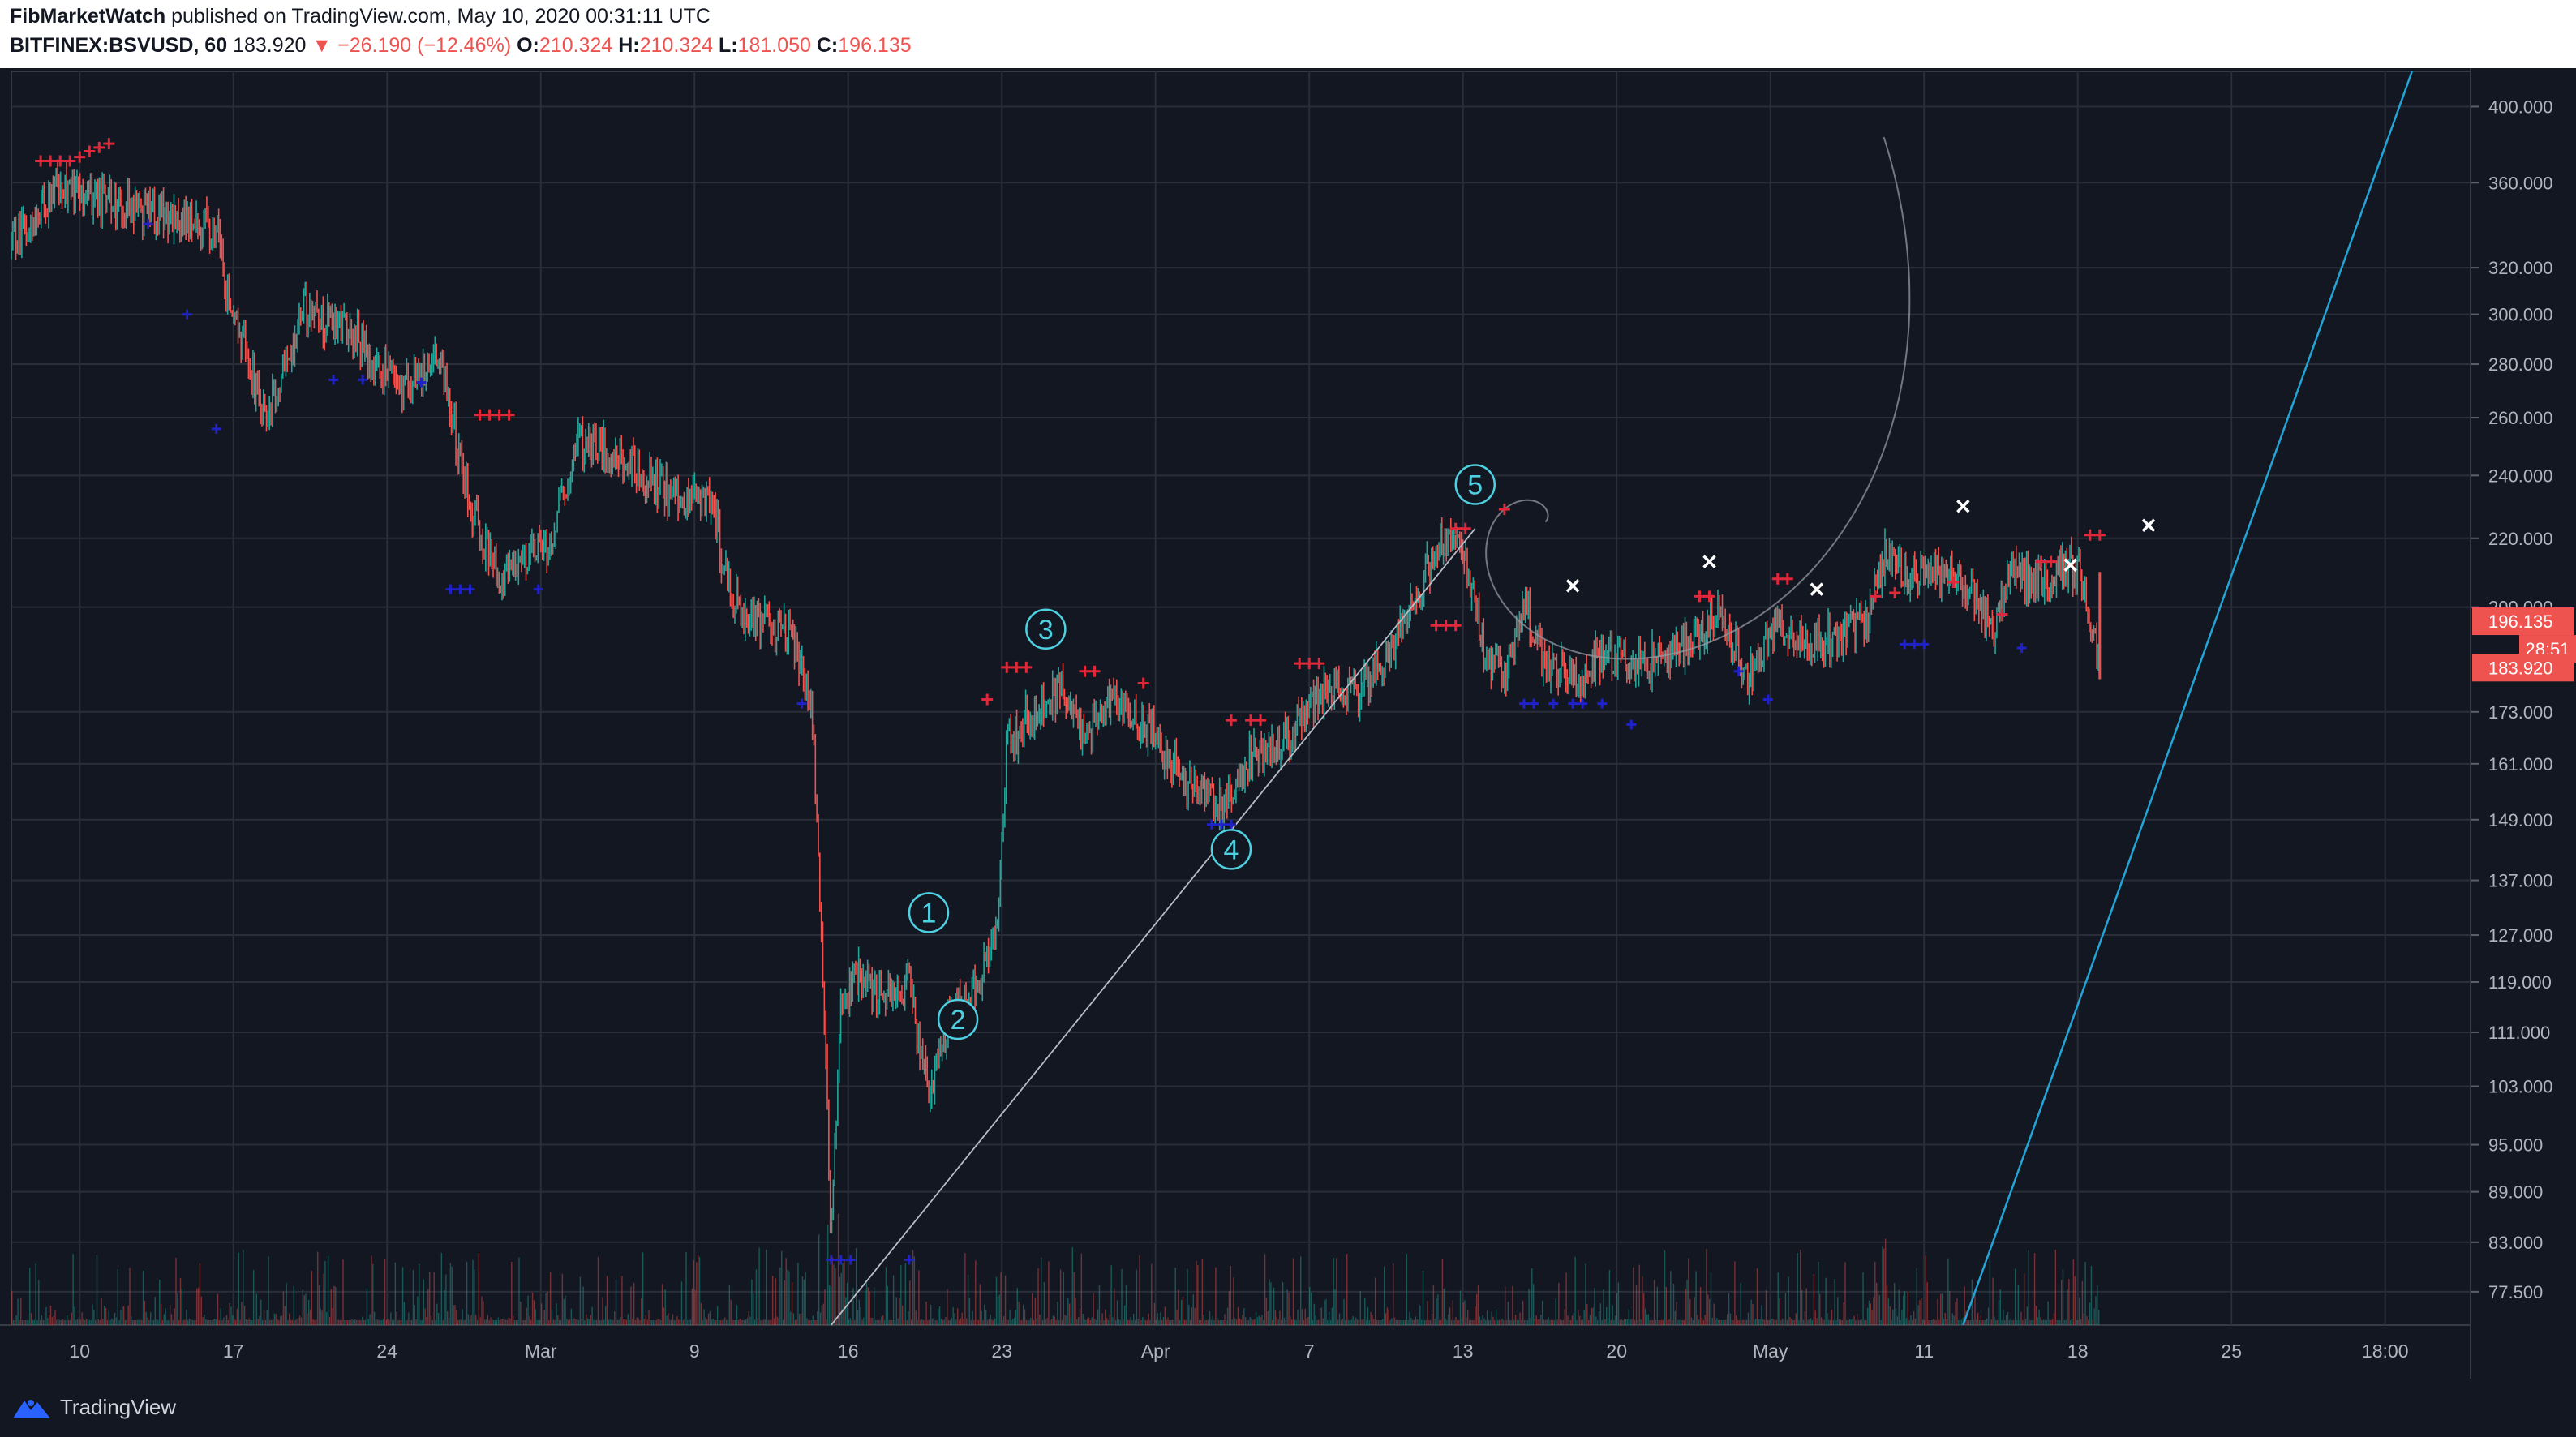 The height and width of the screenshot is (1437, 2576). I want to click on y-tick-label: 360.000, so click(2520, 183).